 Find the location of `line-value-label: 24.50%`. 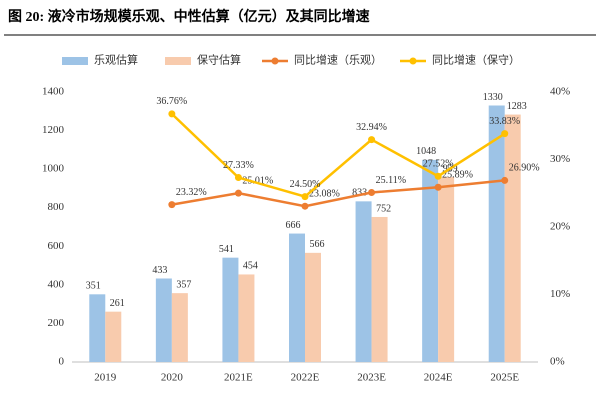

line-value-label: 24.50% is located at coordinates (305, 184).